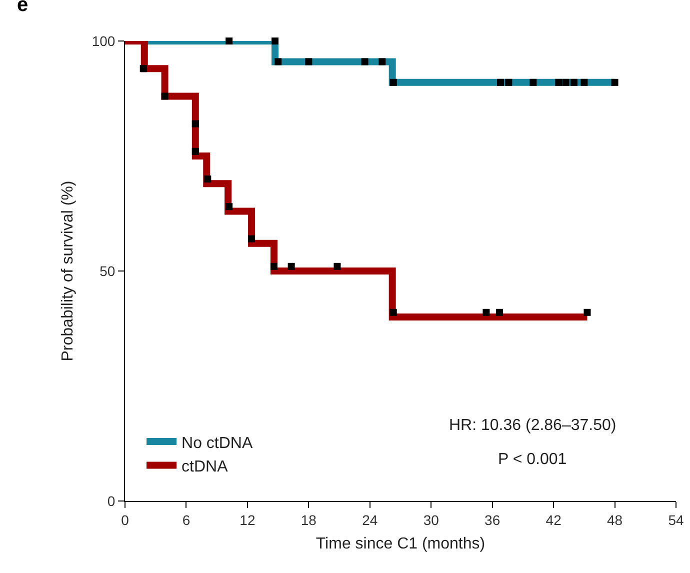  Describe the element at coordinates (532, 425) in the screenshot. I see `annotation: HR: 10.36 (2.86–37.50)` at that location.